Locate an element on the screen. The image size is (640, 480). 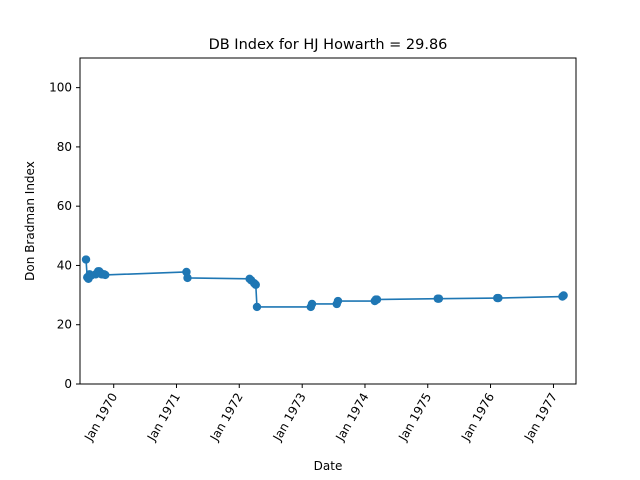
series-layer is located at coordinates (324, 283).